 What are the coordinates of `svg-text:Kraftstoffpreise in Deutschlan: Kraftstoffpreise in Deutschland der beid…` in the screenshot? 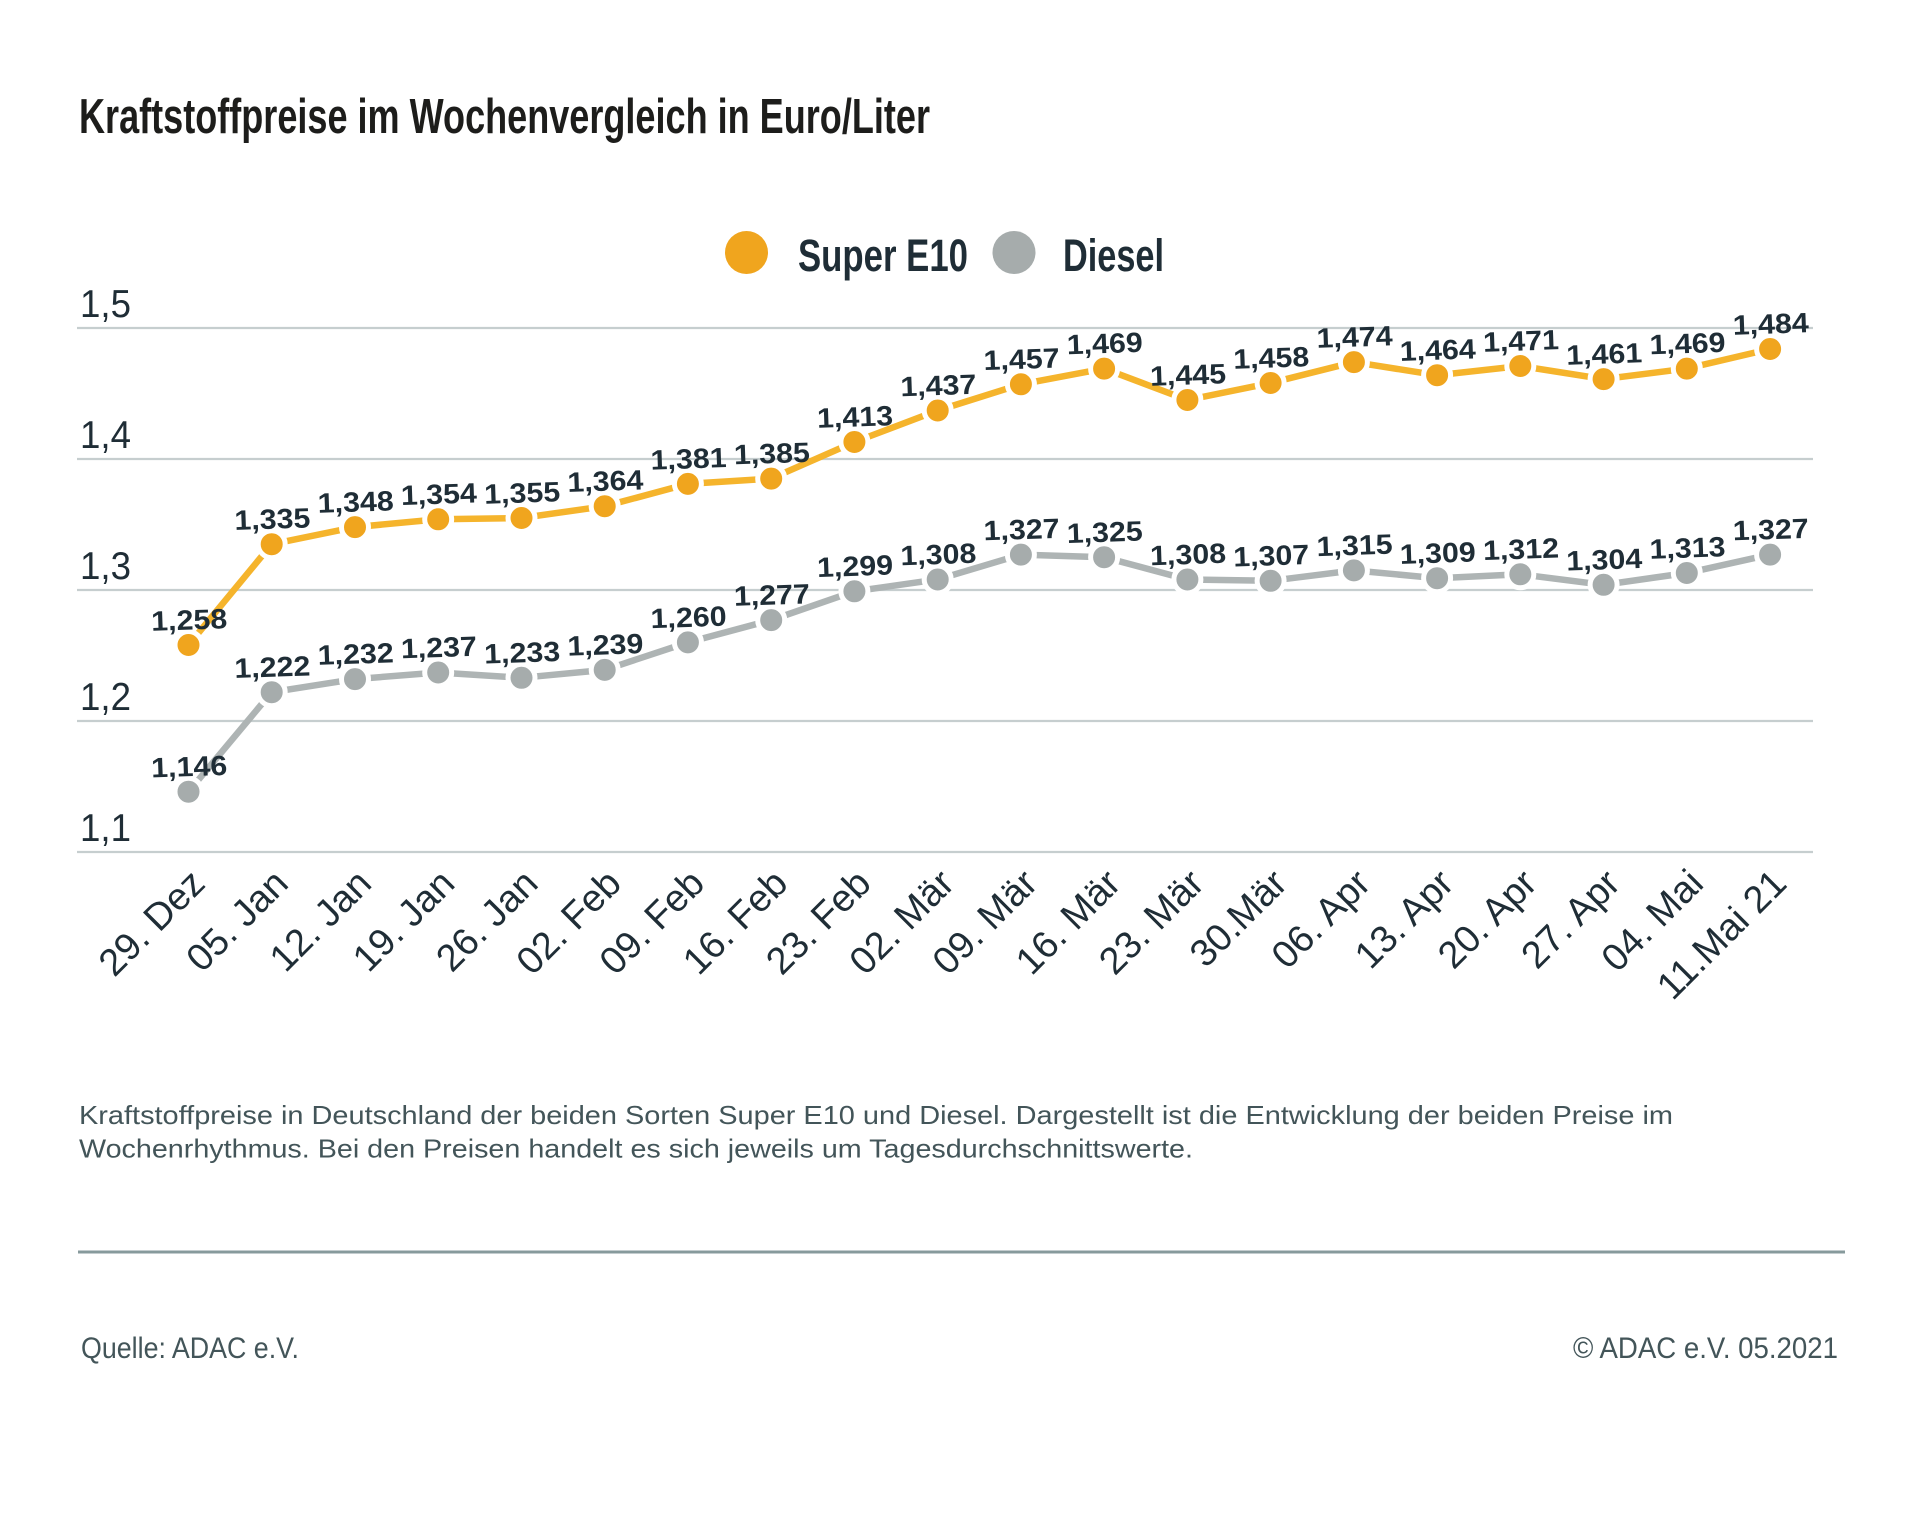 It's located at (876, 1115).